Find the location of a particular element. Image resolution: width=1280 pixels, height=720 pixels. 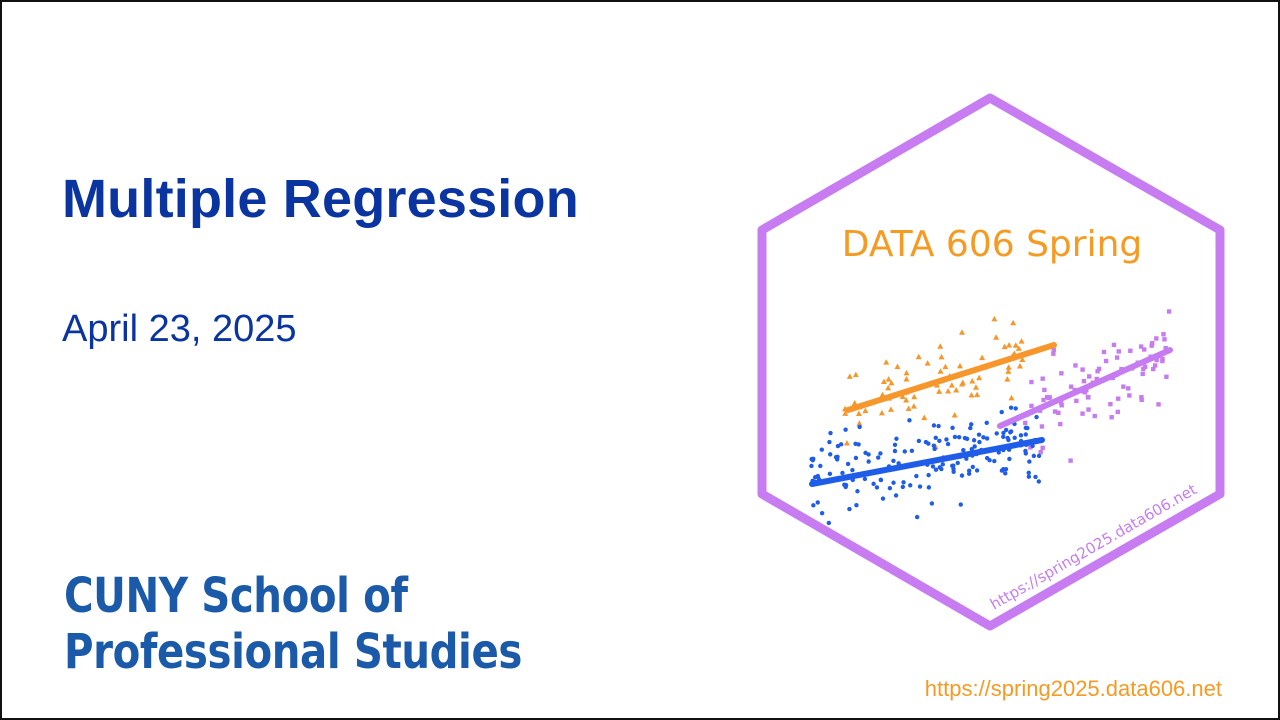

footer-url: https://spring2025.data606.net is located at coordinates (1073, 688).